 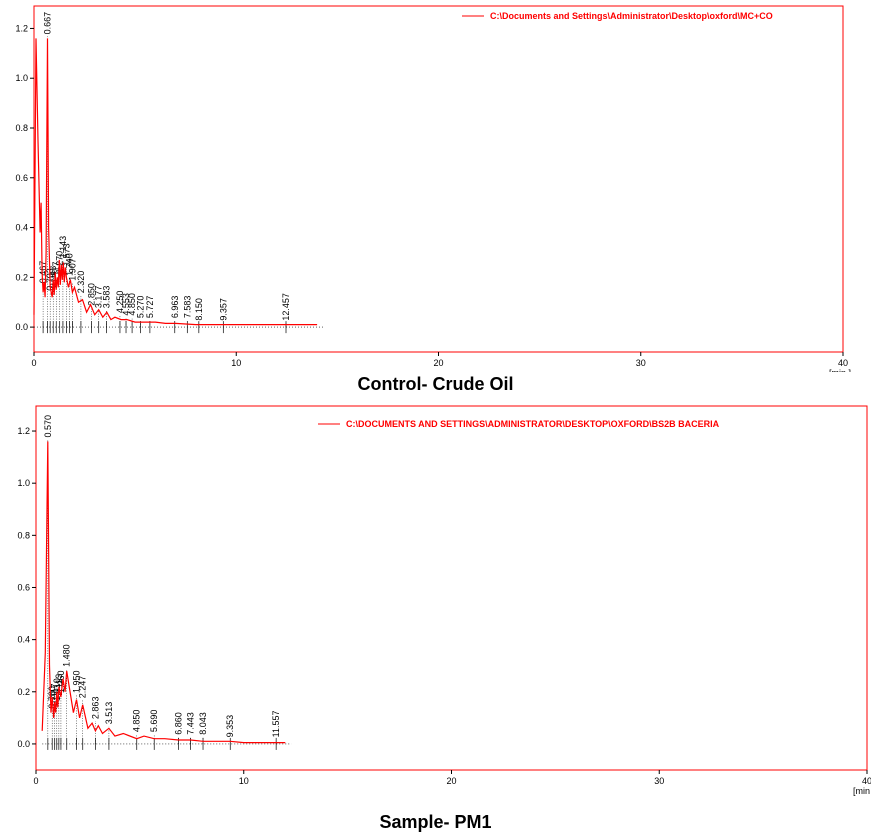 What do you see at coordinates (72, 269) in the screenshot?
I see `peak-label: 1.907` at bounding box center [72, 269].